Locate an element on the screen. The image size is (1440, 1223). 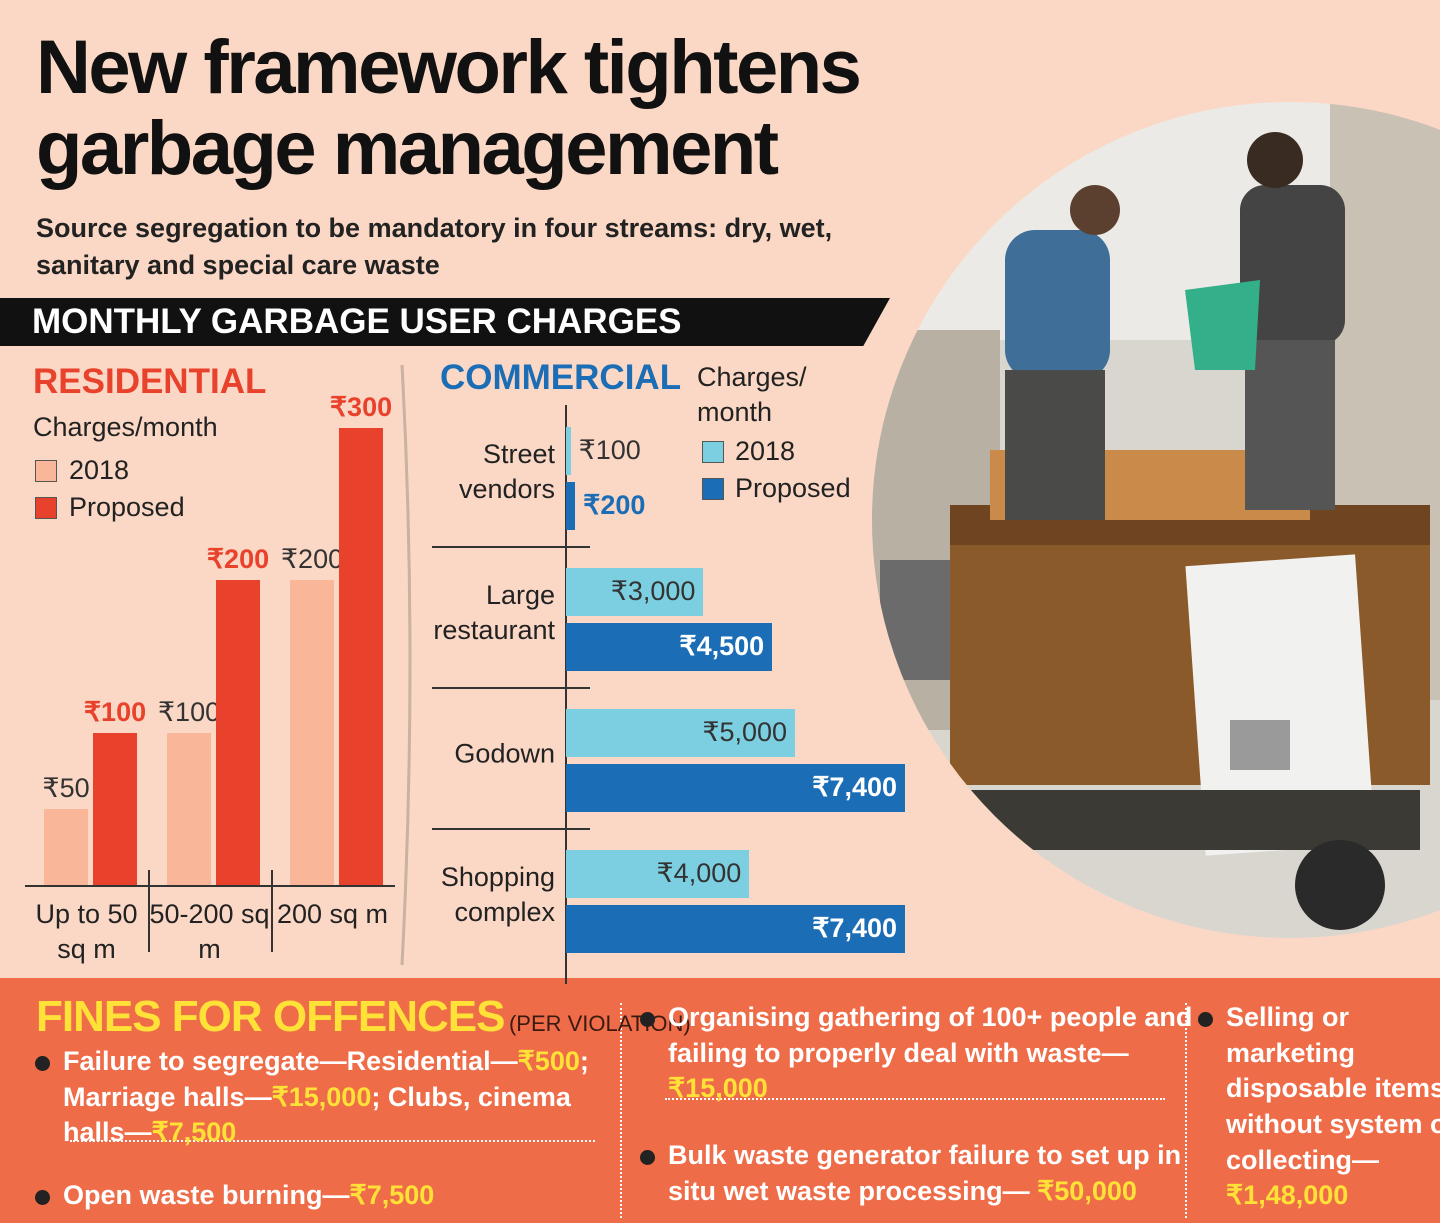
x-tick-label: 50-200 sq m is located at coordinates (209, 932).